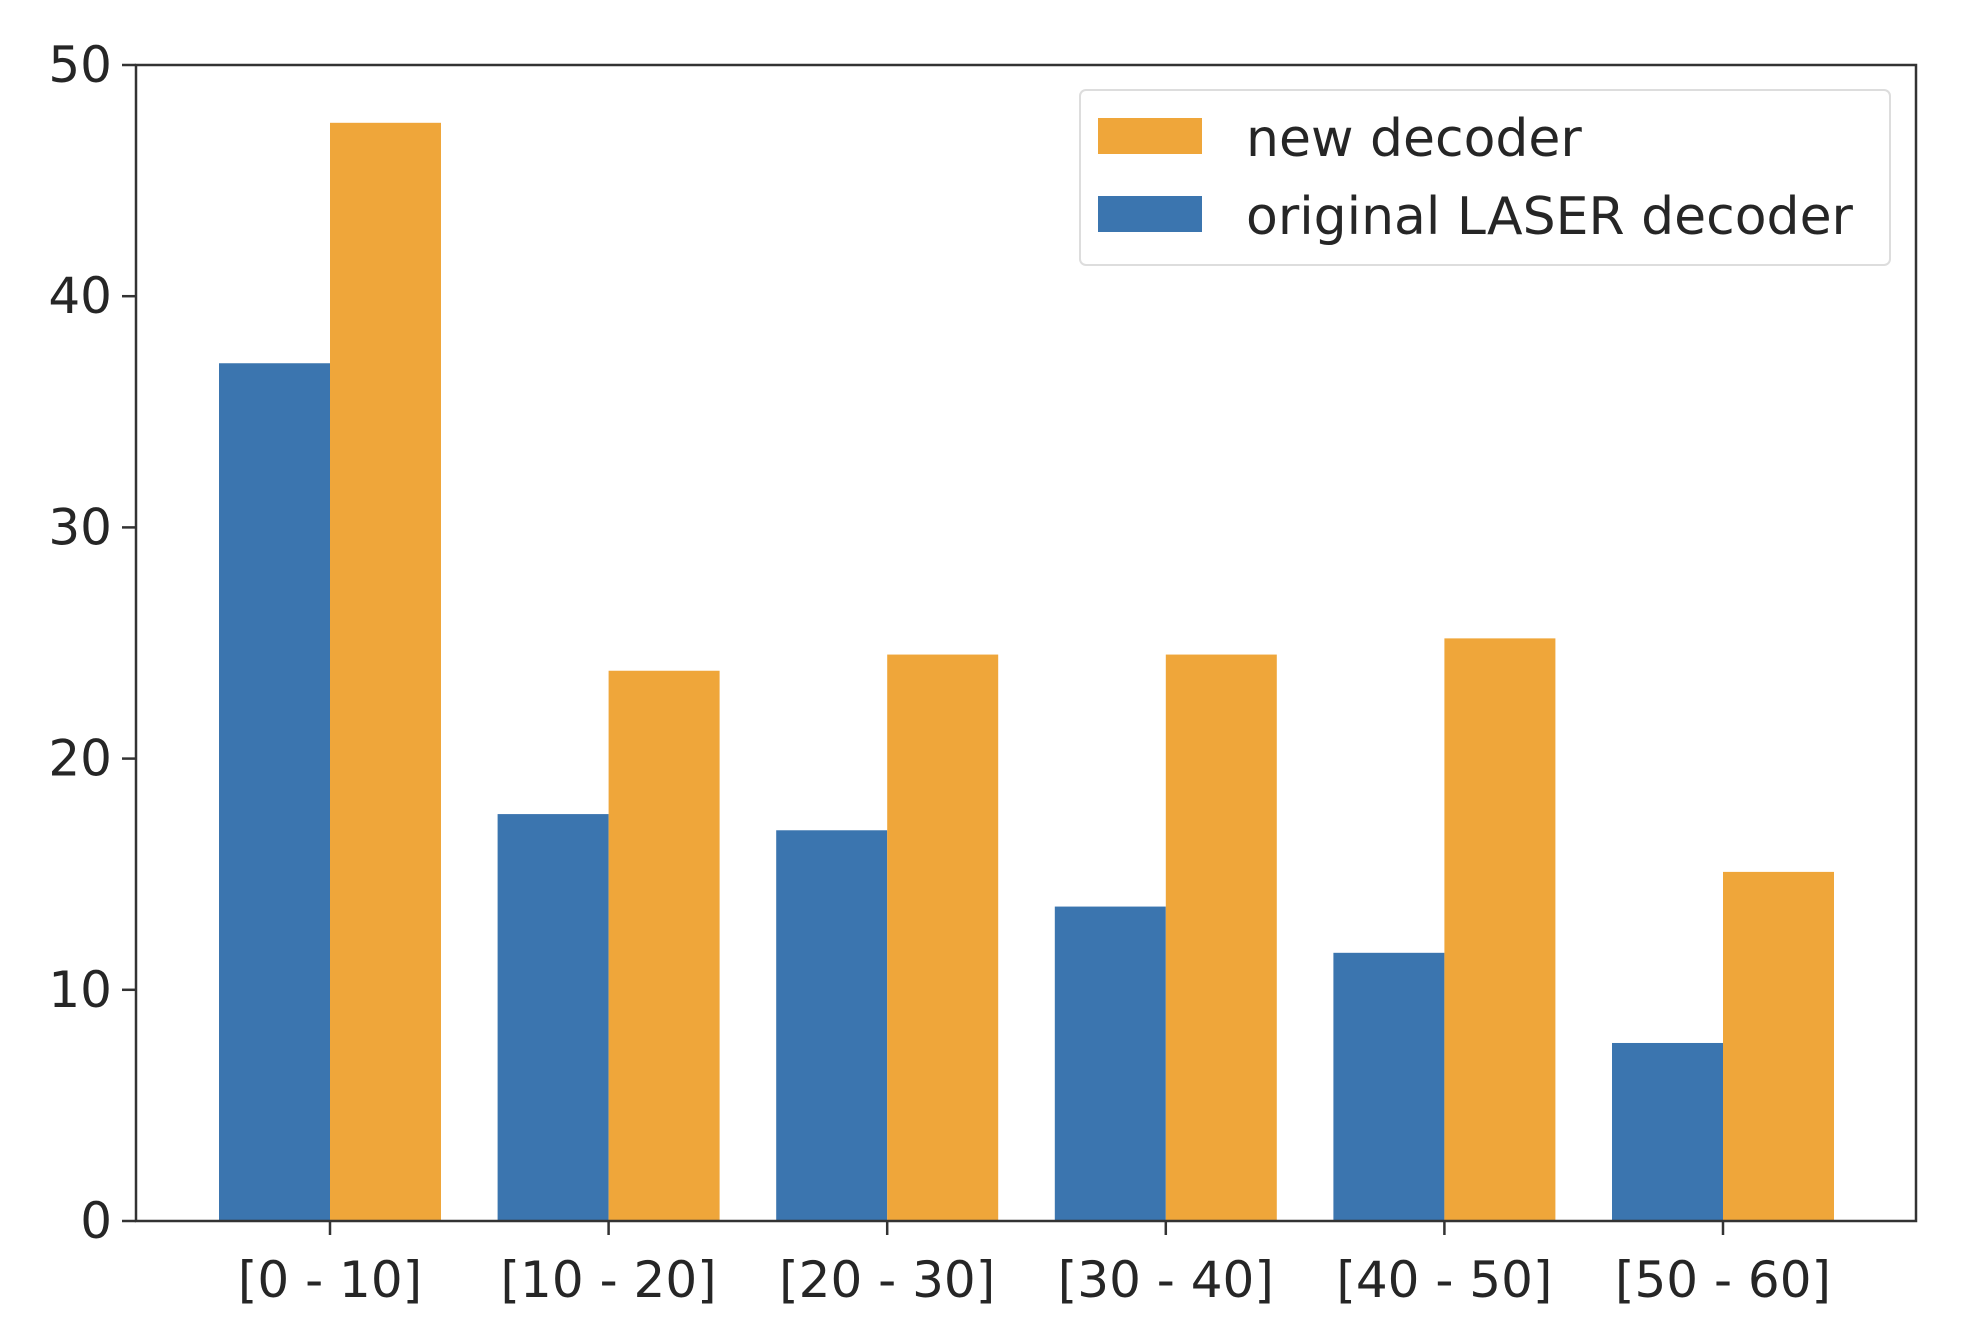 Image resolution: width=1970 pixels, height=1344 pixels. Describe the element at coordinates (92, 643) in the screenshot. I see `y-axis: 0 10 20 30 40 50` at that location.